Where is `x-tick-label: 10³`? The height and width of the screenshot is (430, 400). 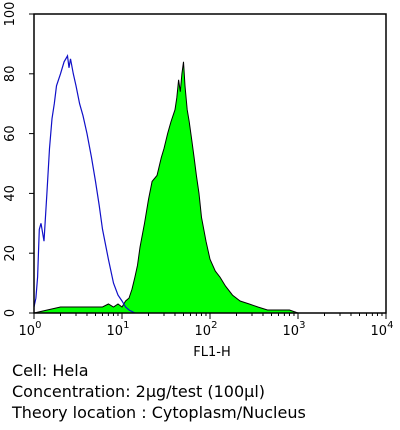
x-tick-label: 10³ is located at coordinates (294, 329).